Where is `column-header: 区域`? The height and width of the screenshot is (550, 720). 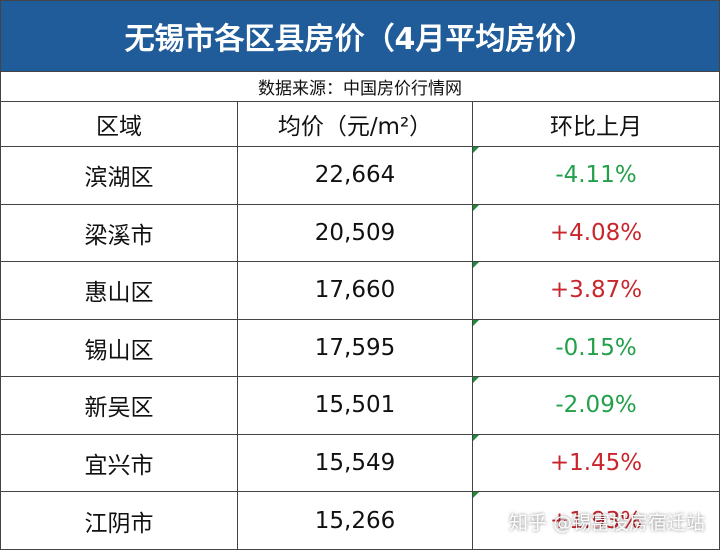
column-header: 区域 is located at coordinates (119, 124).